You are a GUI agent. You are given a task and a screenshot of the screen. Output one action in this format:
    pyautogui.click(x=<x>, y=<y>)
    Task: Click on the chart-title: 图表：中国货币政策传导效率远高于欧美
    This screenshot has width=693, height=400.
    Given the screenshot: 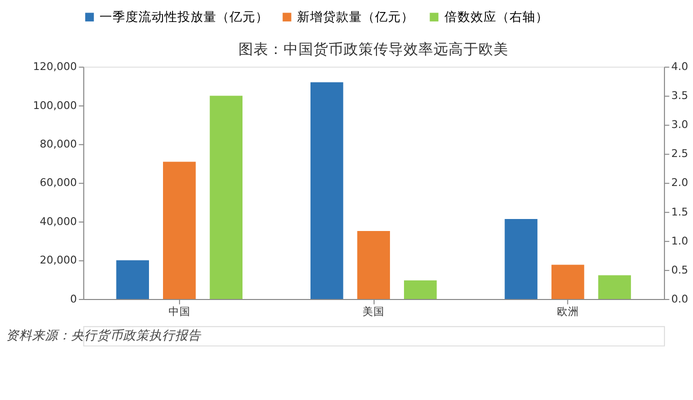 What is the action you would take?
    pyautogui.click(x=373, y=49)
    